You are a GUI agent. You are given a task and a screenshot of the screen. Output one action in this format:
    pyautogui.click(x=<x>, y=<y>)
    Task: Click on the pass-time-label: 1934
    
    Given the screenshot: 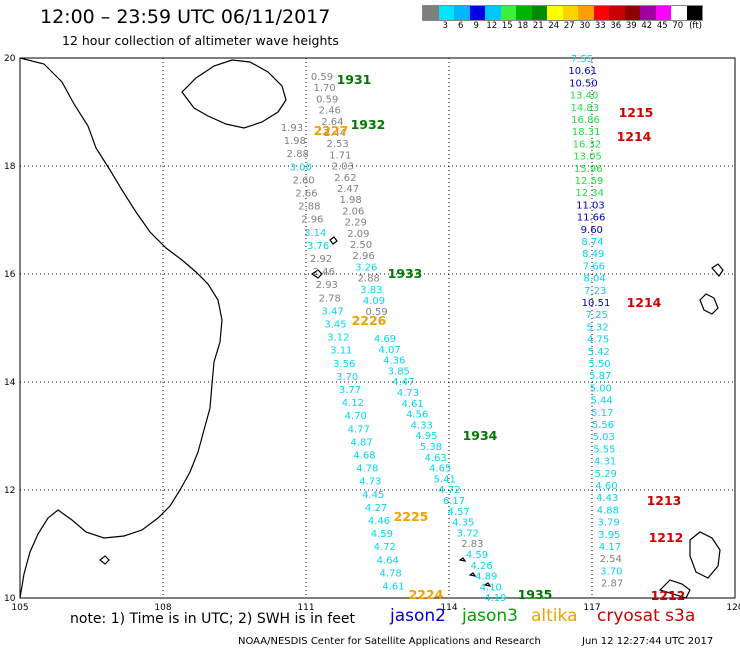 What is the action you would take?
    pyautogui.click(x=480, y=435)
    